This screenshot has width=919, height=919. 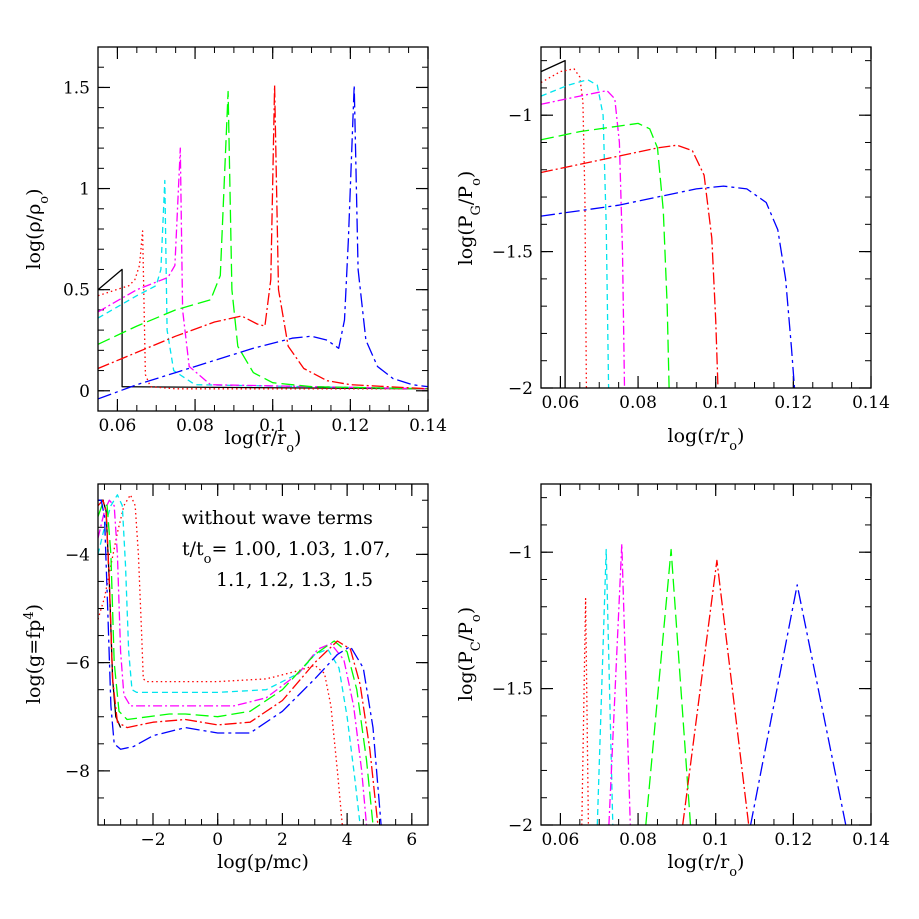 I want to click on x-tick-label: 2, so click(x=282, y=840).